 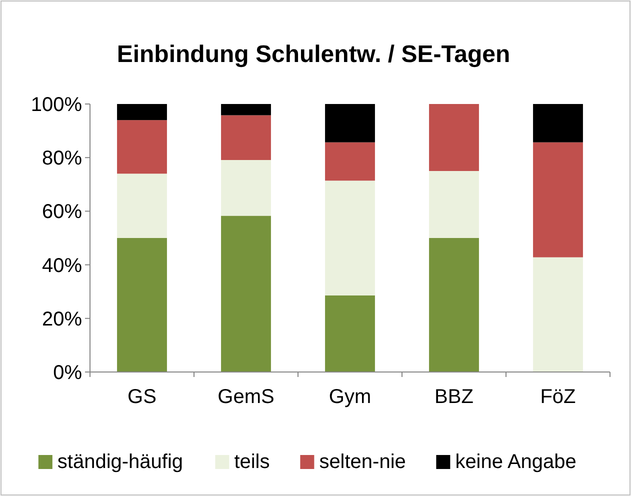 I want to click on y-tick-label: 80%, so click(x=62, y=159).